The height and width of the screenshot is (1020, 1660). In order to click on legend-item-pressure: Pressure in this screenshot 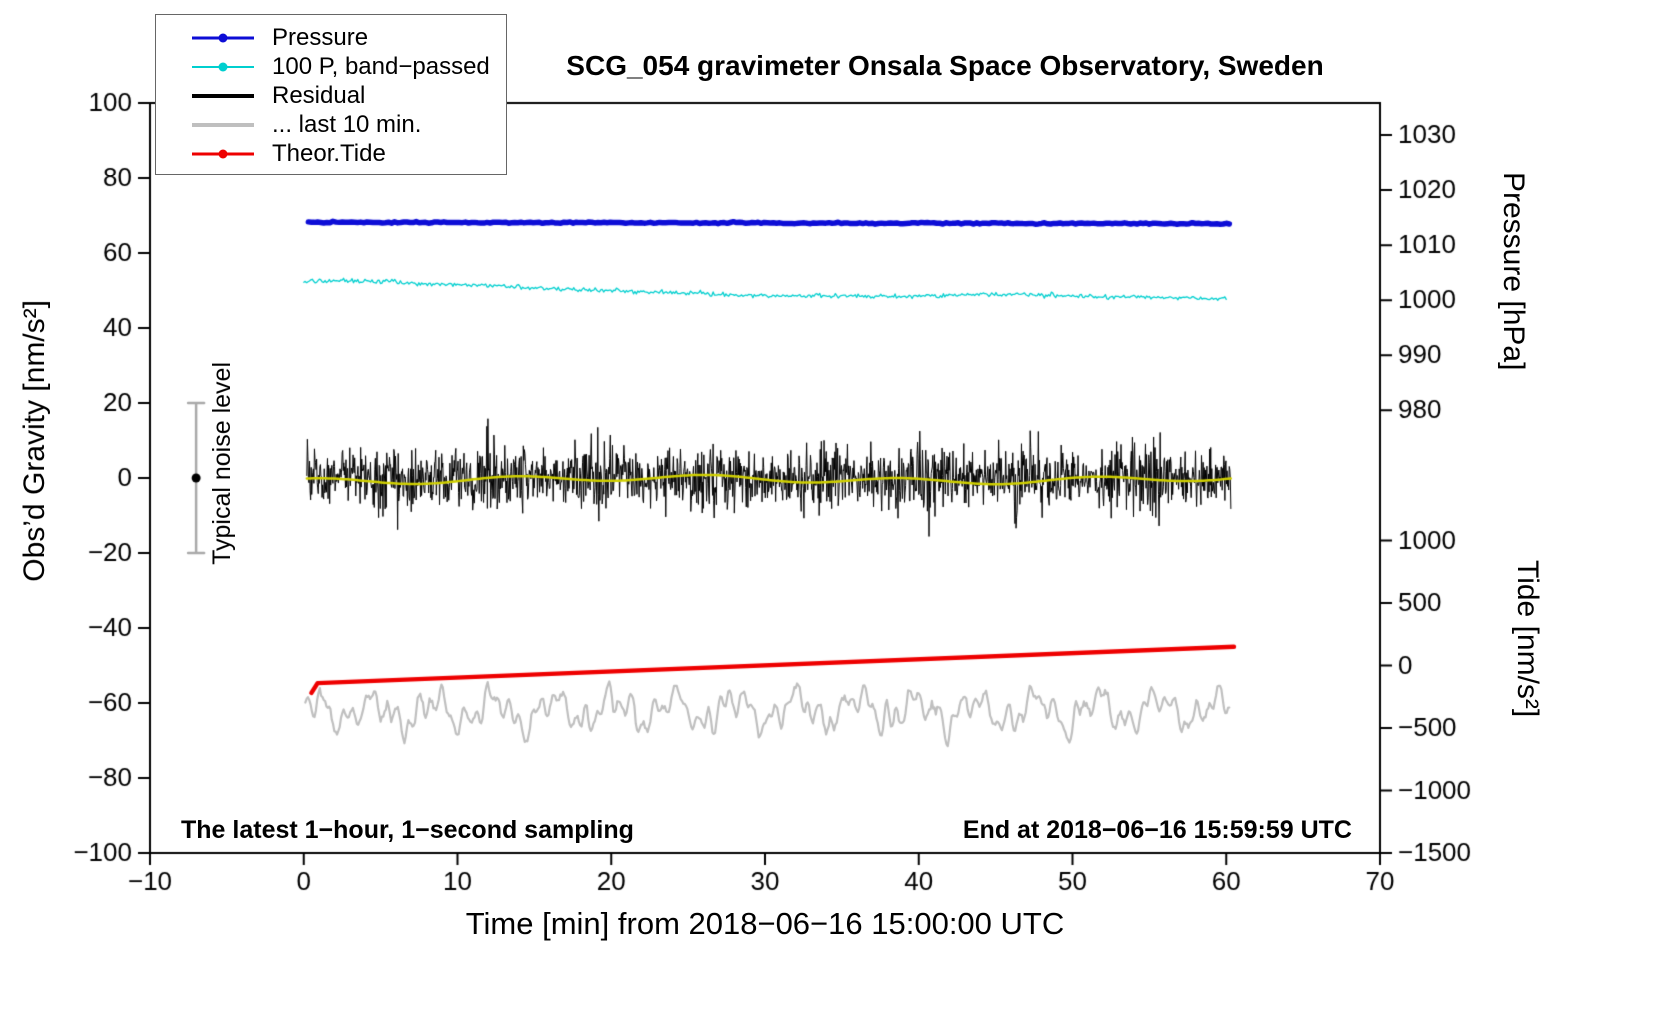, I will do `click(331, 37)`.